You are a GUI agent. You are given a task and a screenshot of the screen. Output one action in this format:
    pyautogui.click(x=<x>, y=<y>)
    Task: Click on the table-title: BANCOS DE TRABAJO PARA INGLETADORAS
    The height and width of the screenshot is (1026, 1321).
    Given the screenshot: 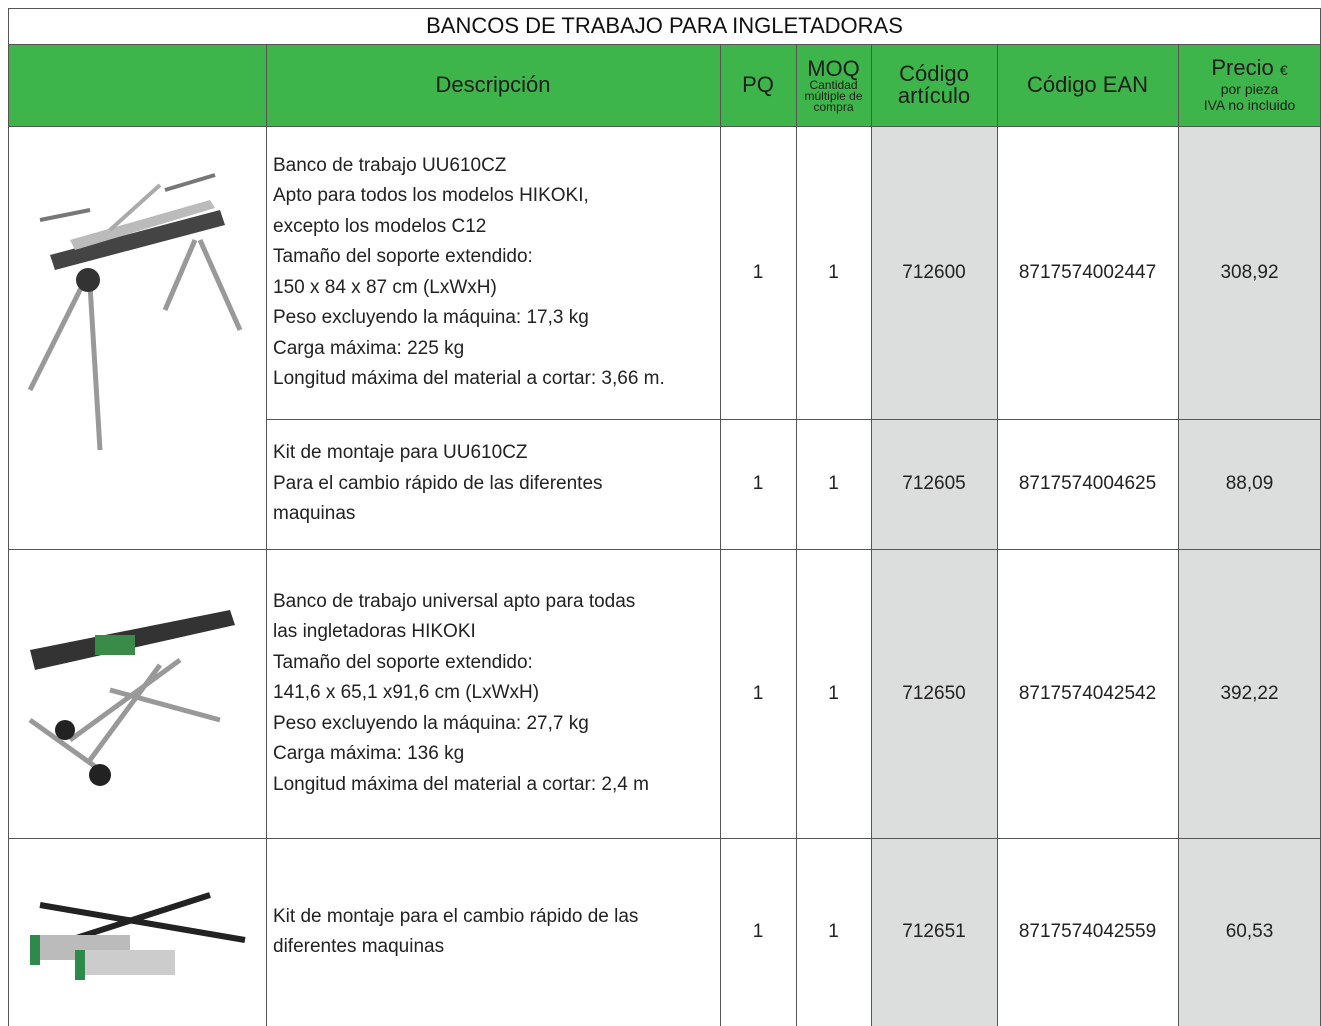 What is the action you would take?
    pyautogui.click(x=664, y=25)
    